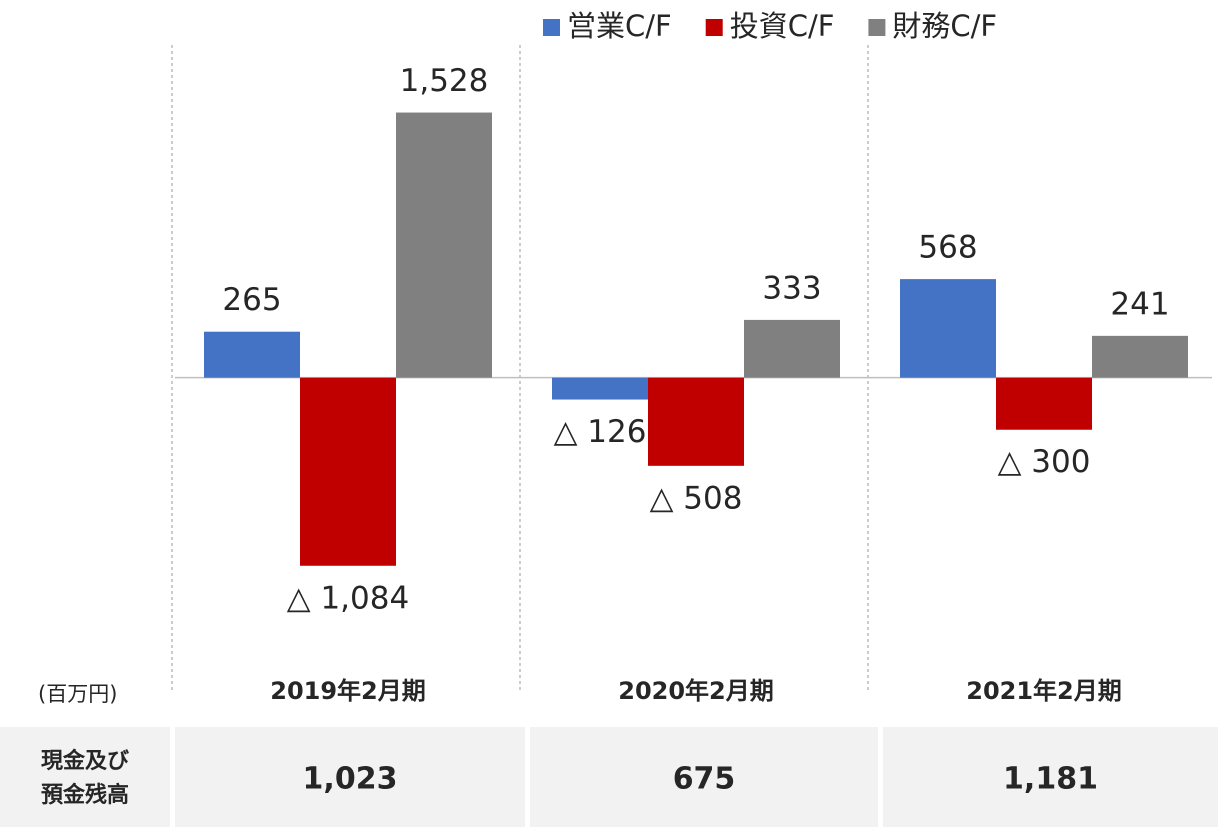  Describe the element at coordinates (85, 795) in the screenshot. I see `row-label: 預金残高` at that location.